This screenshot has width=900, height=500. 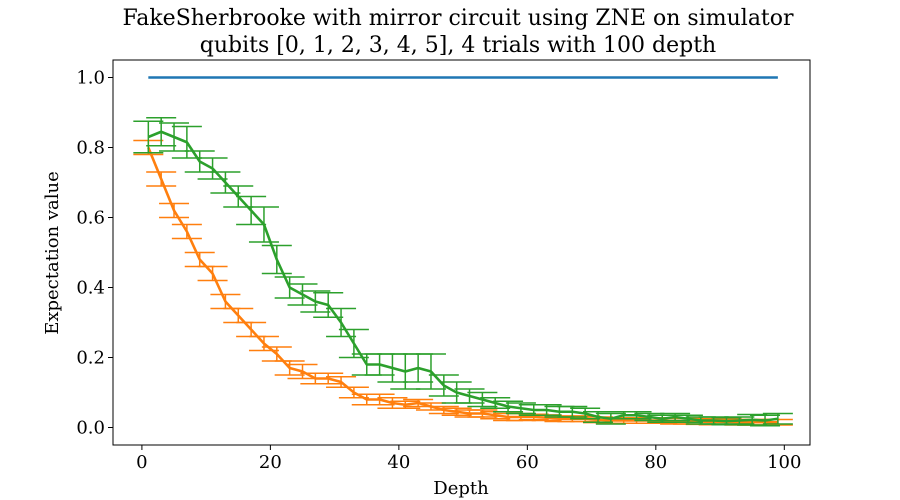 I want to click on y-tick-label: 0.4, so click(x=90, y=288).